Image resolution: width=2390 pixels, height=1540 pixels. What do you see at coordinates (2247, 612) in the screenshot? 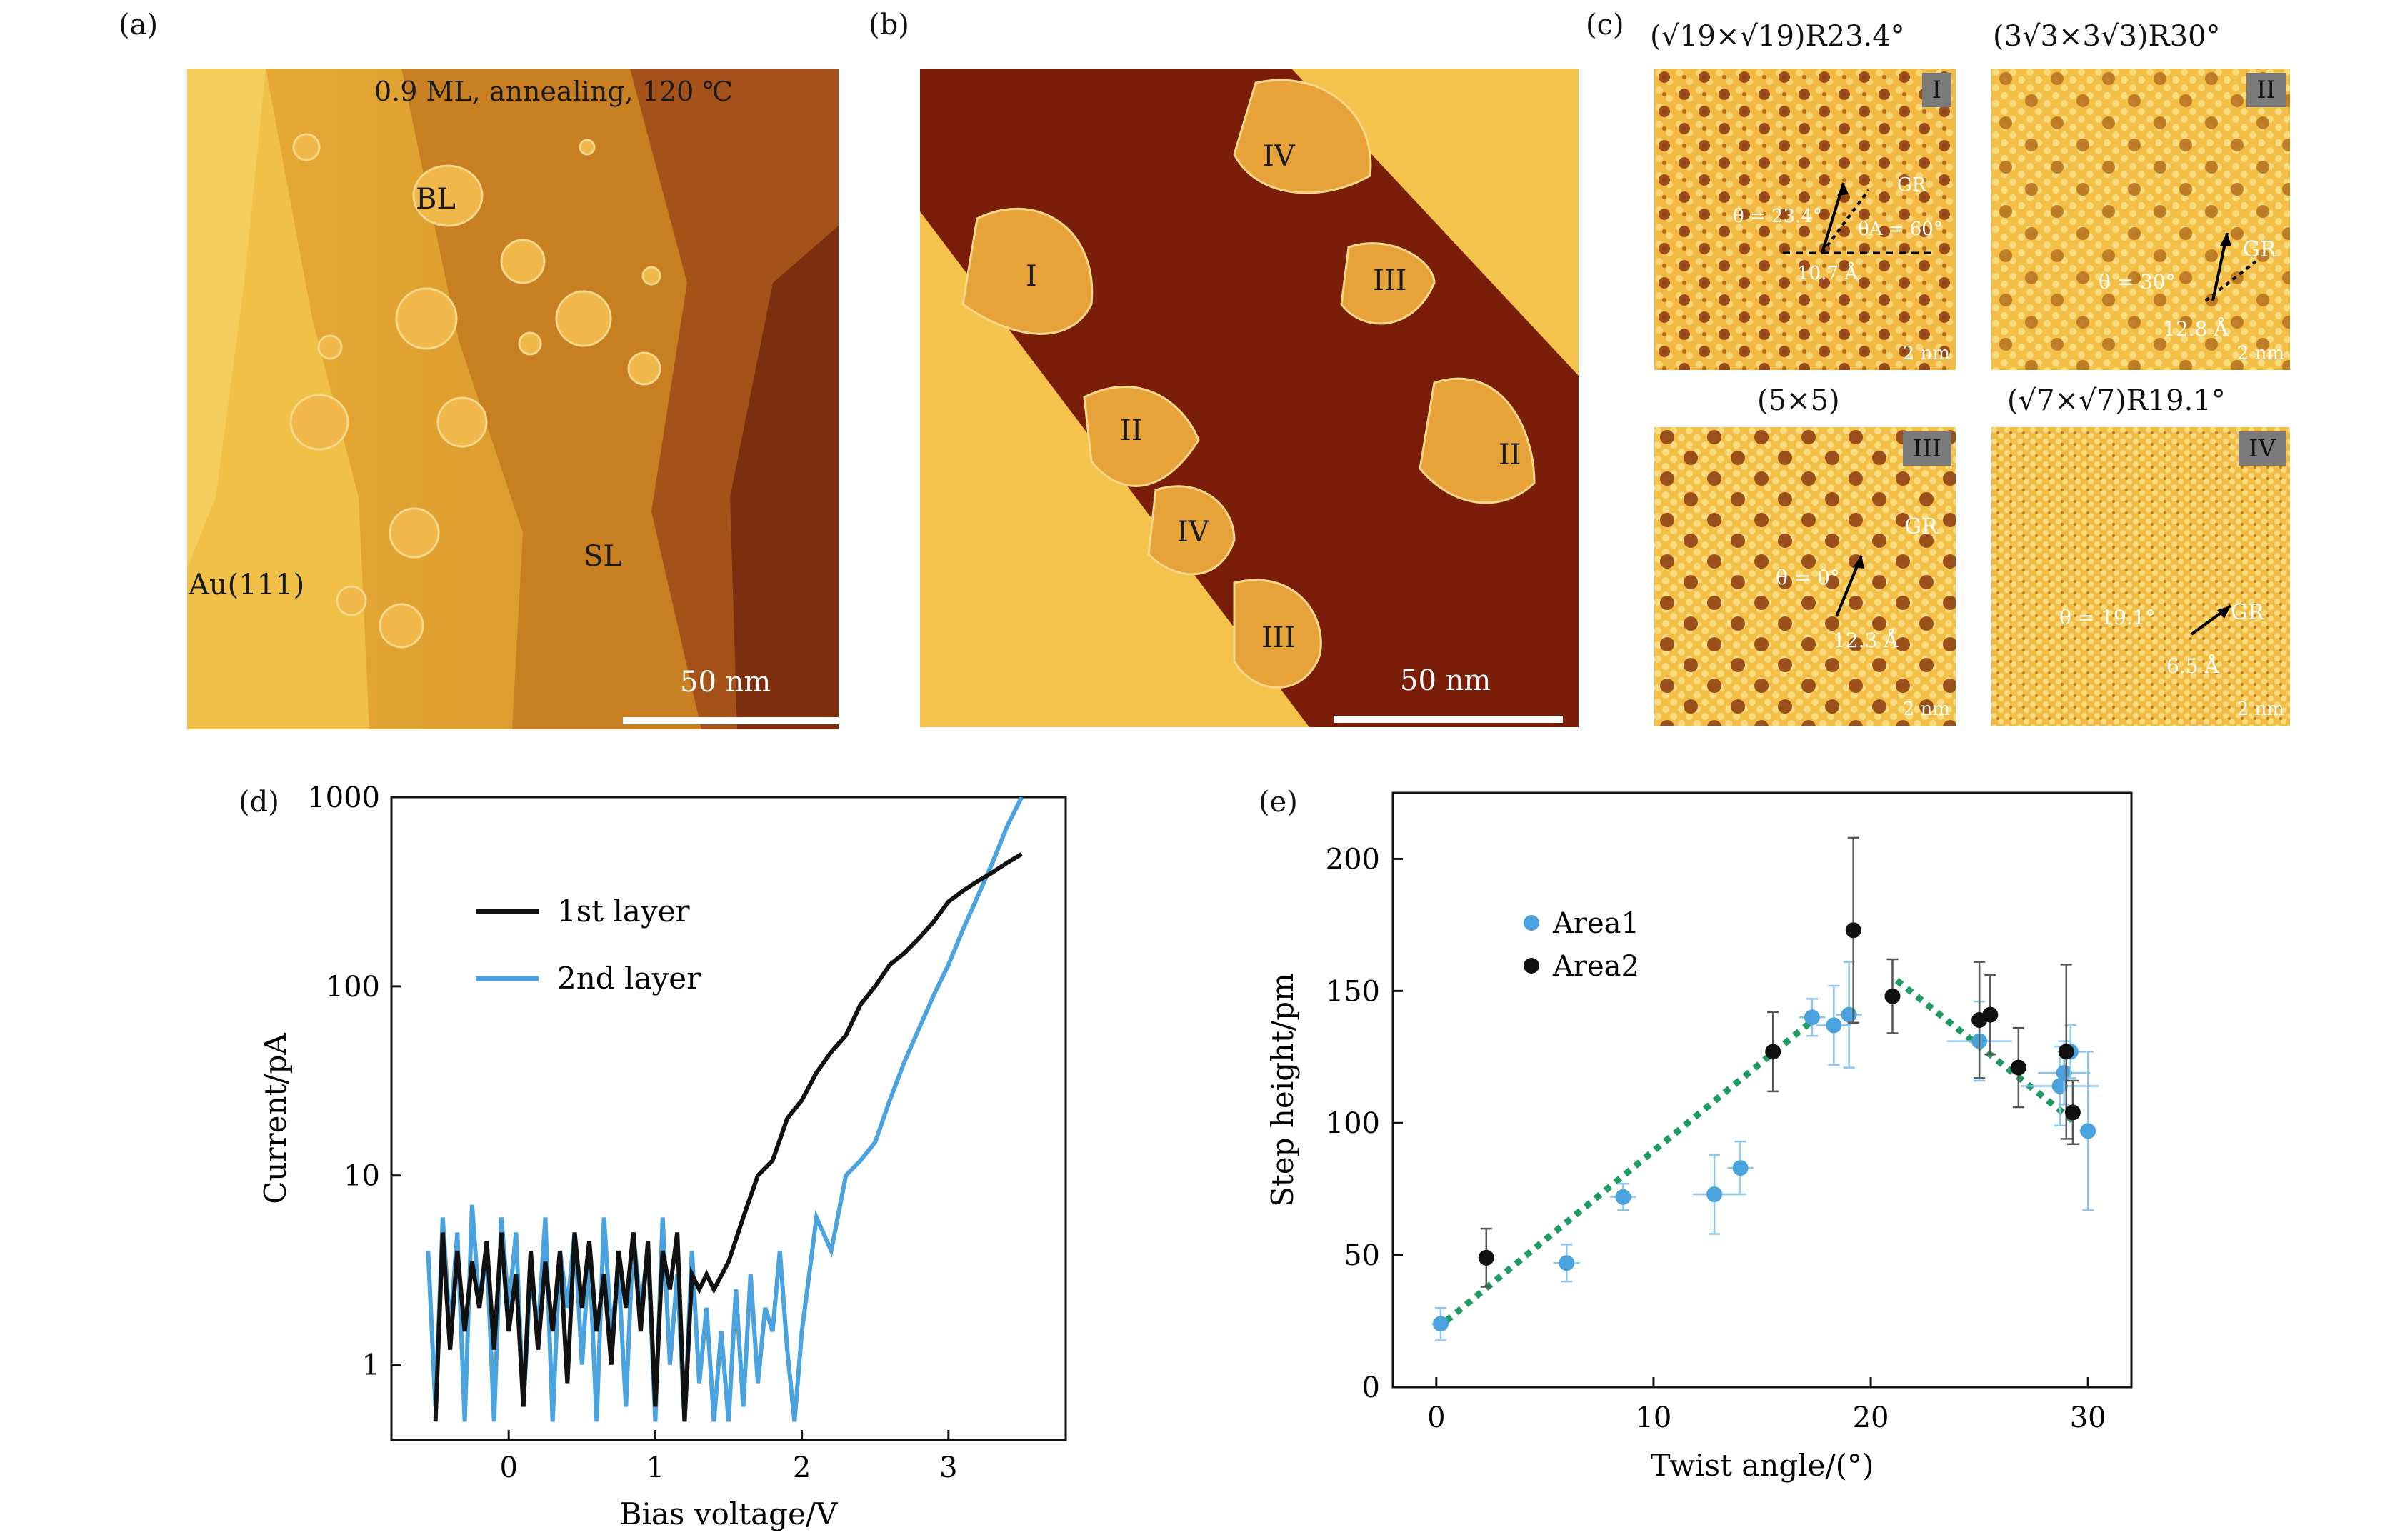
I see `tile-4-gr: GR` at bounding box center [2247, 612].